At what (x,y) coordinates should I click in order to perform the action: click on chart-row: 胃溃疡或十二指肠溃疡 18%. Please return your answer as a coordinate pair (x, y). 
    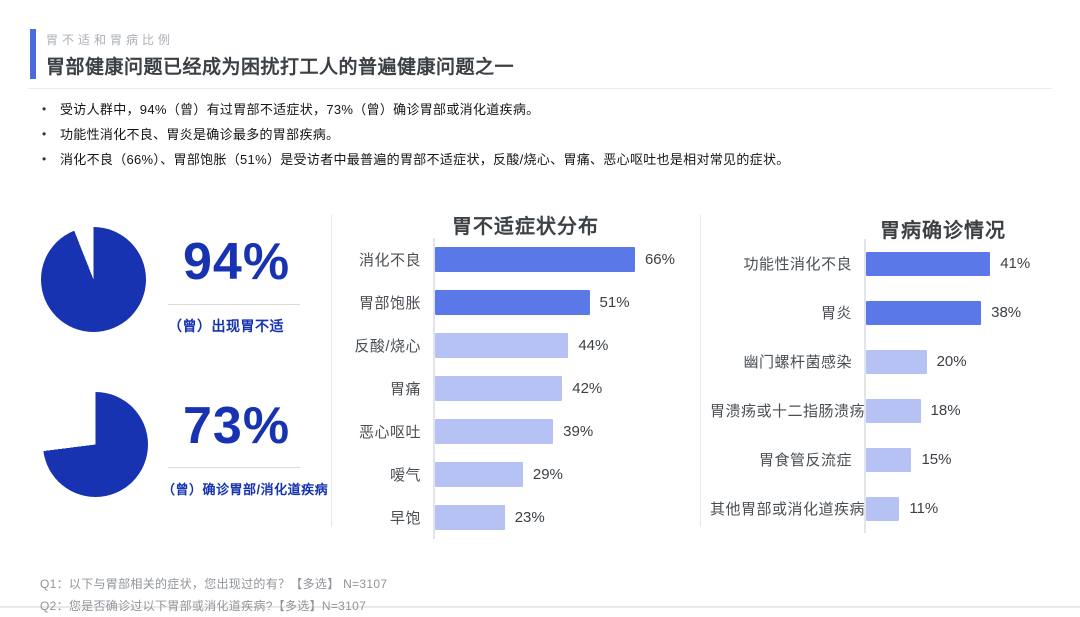
    Looking at the image, I should click on (894, 410).